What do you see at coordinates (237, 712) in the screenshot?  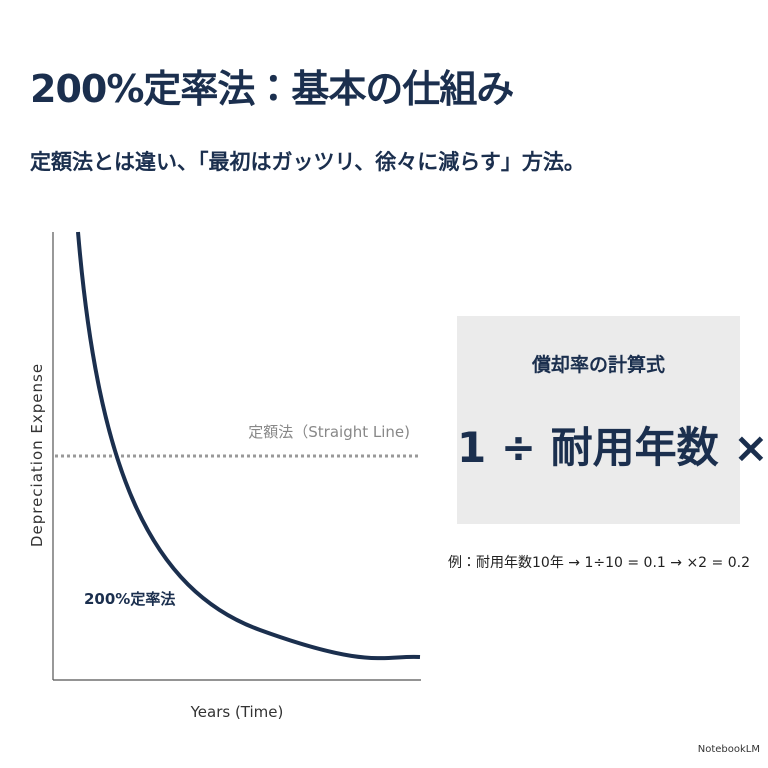 I see `x-label: Years (Time)` at bounding box center [237, 712].